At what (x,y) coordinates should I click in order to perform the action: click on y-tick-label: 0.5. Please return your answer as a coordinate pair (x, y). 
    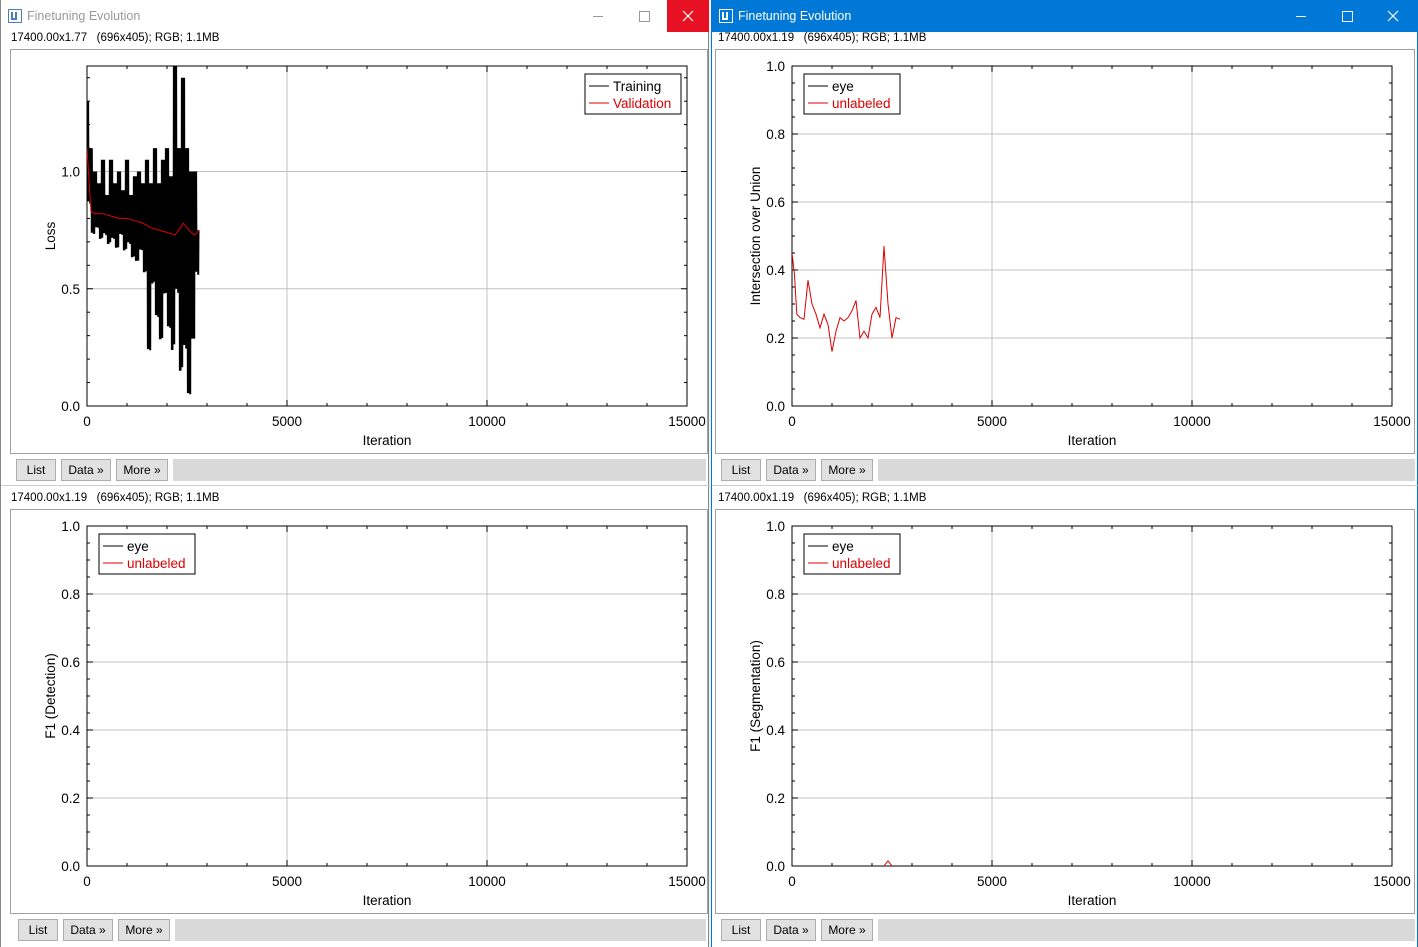
    Looking at the image, I should click on (70, 289).